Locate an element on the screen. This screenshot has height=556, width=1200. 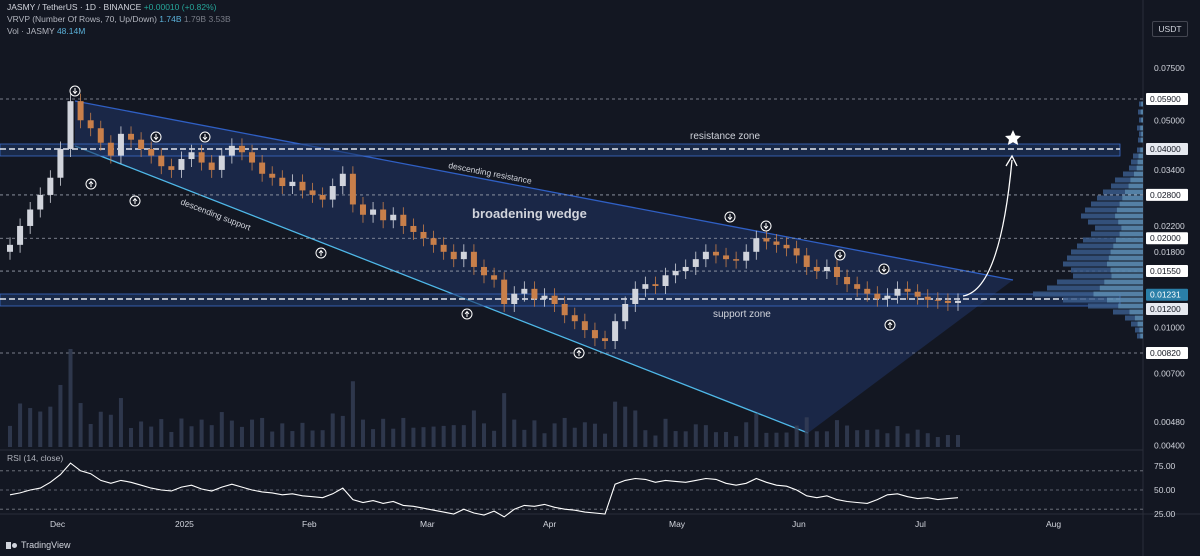
price-tick-label: 0.02200 is located at coordinates (1169, 226).